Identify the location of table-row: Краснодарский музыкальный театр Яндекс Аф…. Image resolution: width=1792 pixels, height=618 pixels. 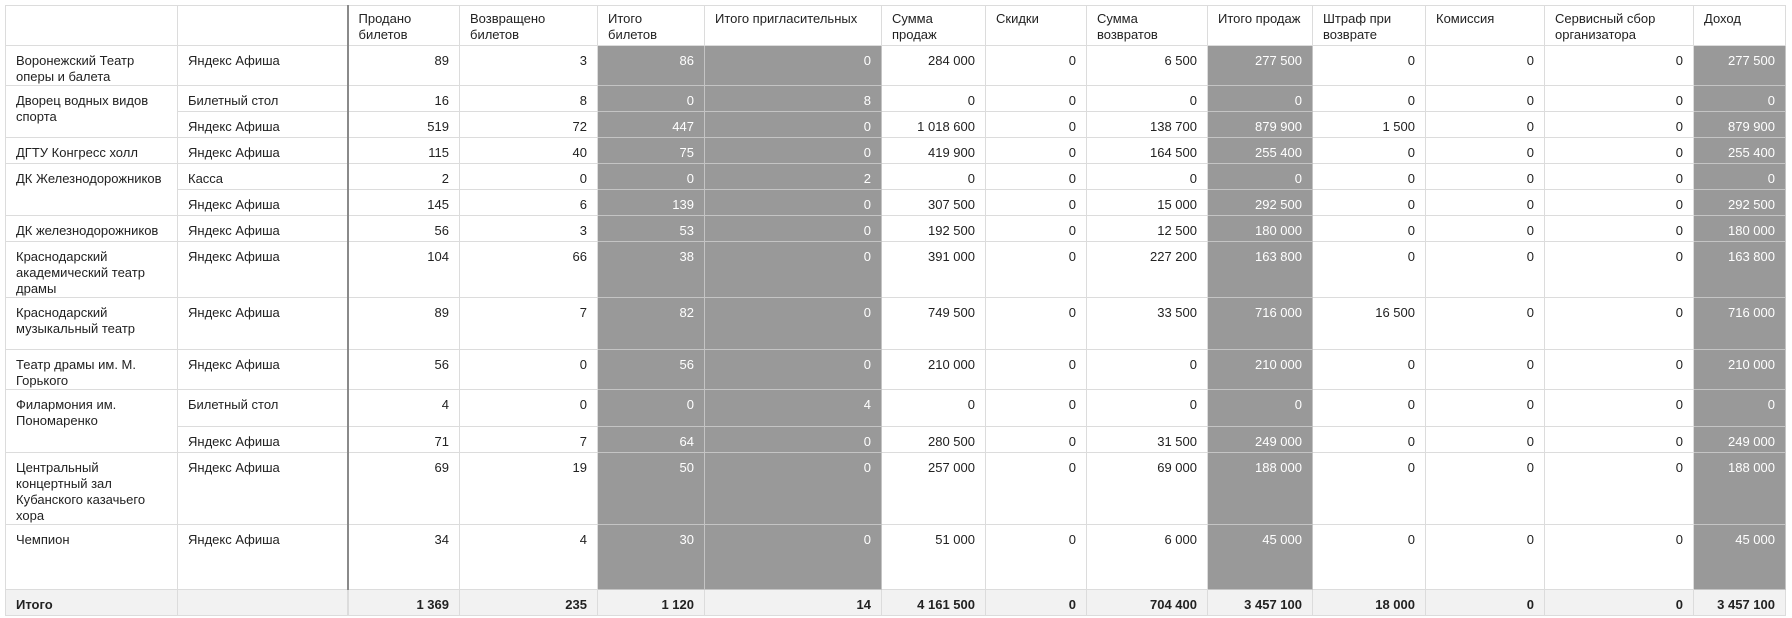
(895, 323).